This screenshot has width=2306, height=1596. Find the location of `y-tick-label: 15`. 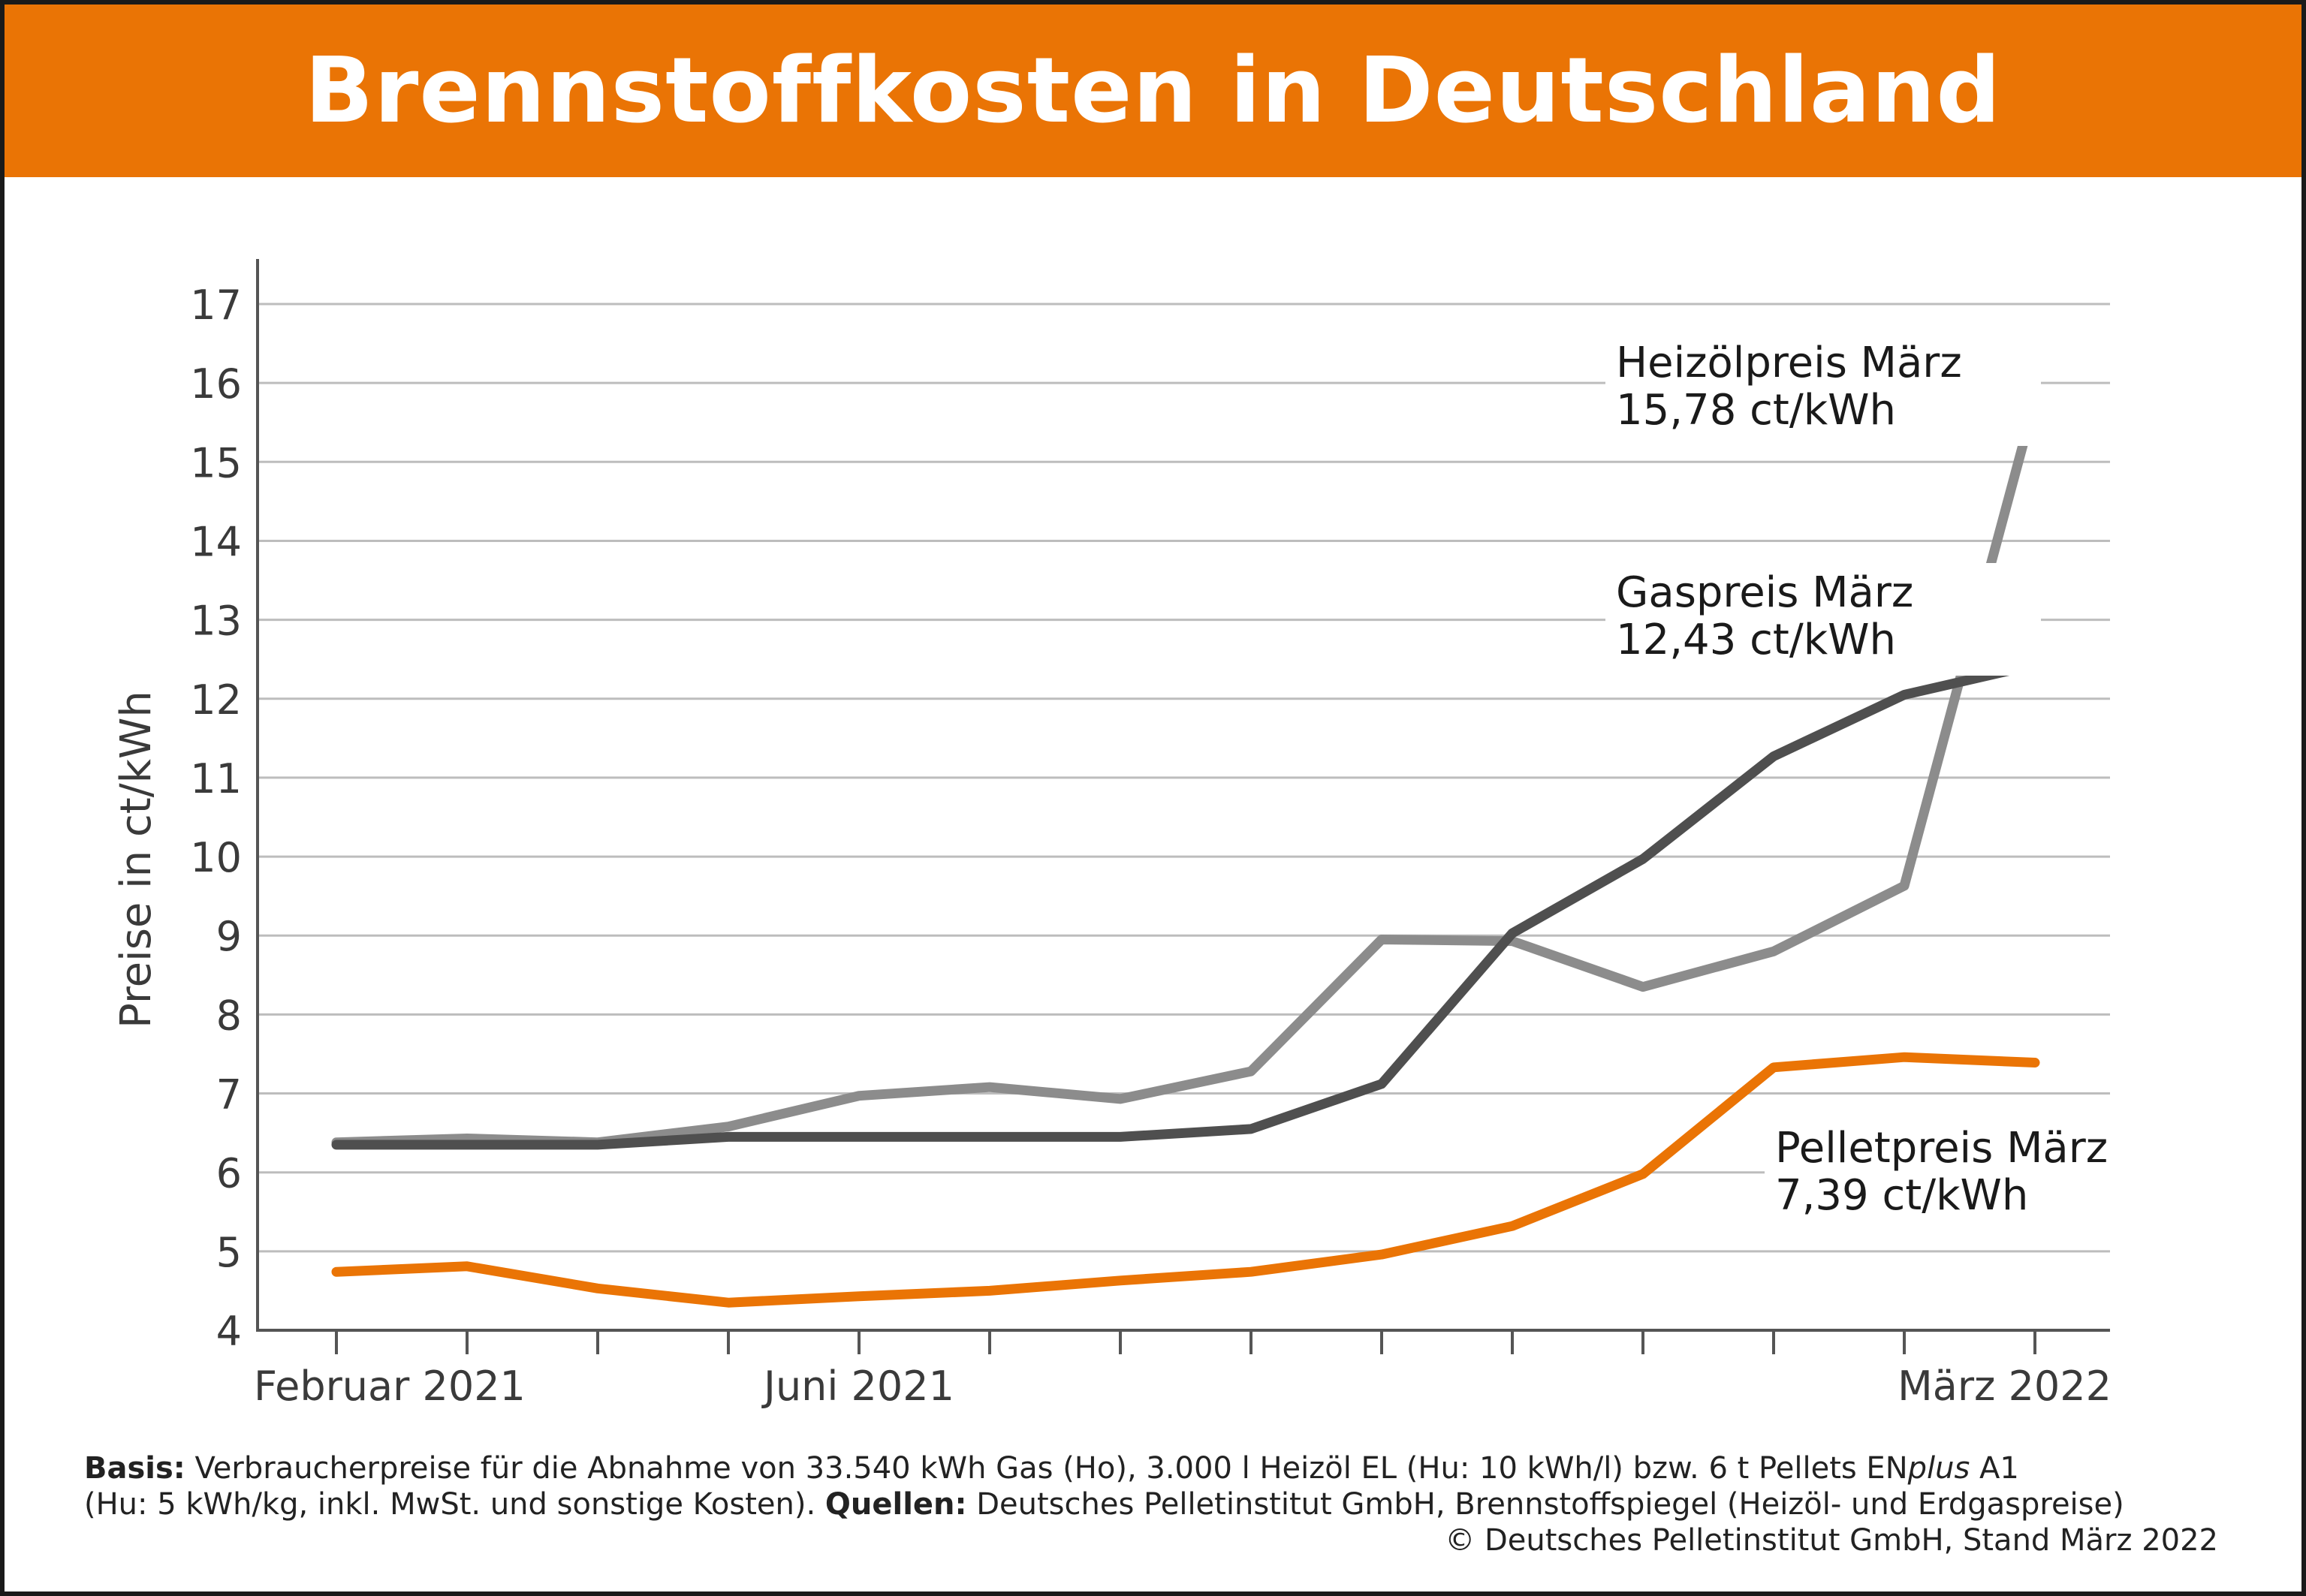

y-tick-label: 15 is located at coordinates (216, 462).